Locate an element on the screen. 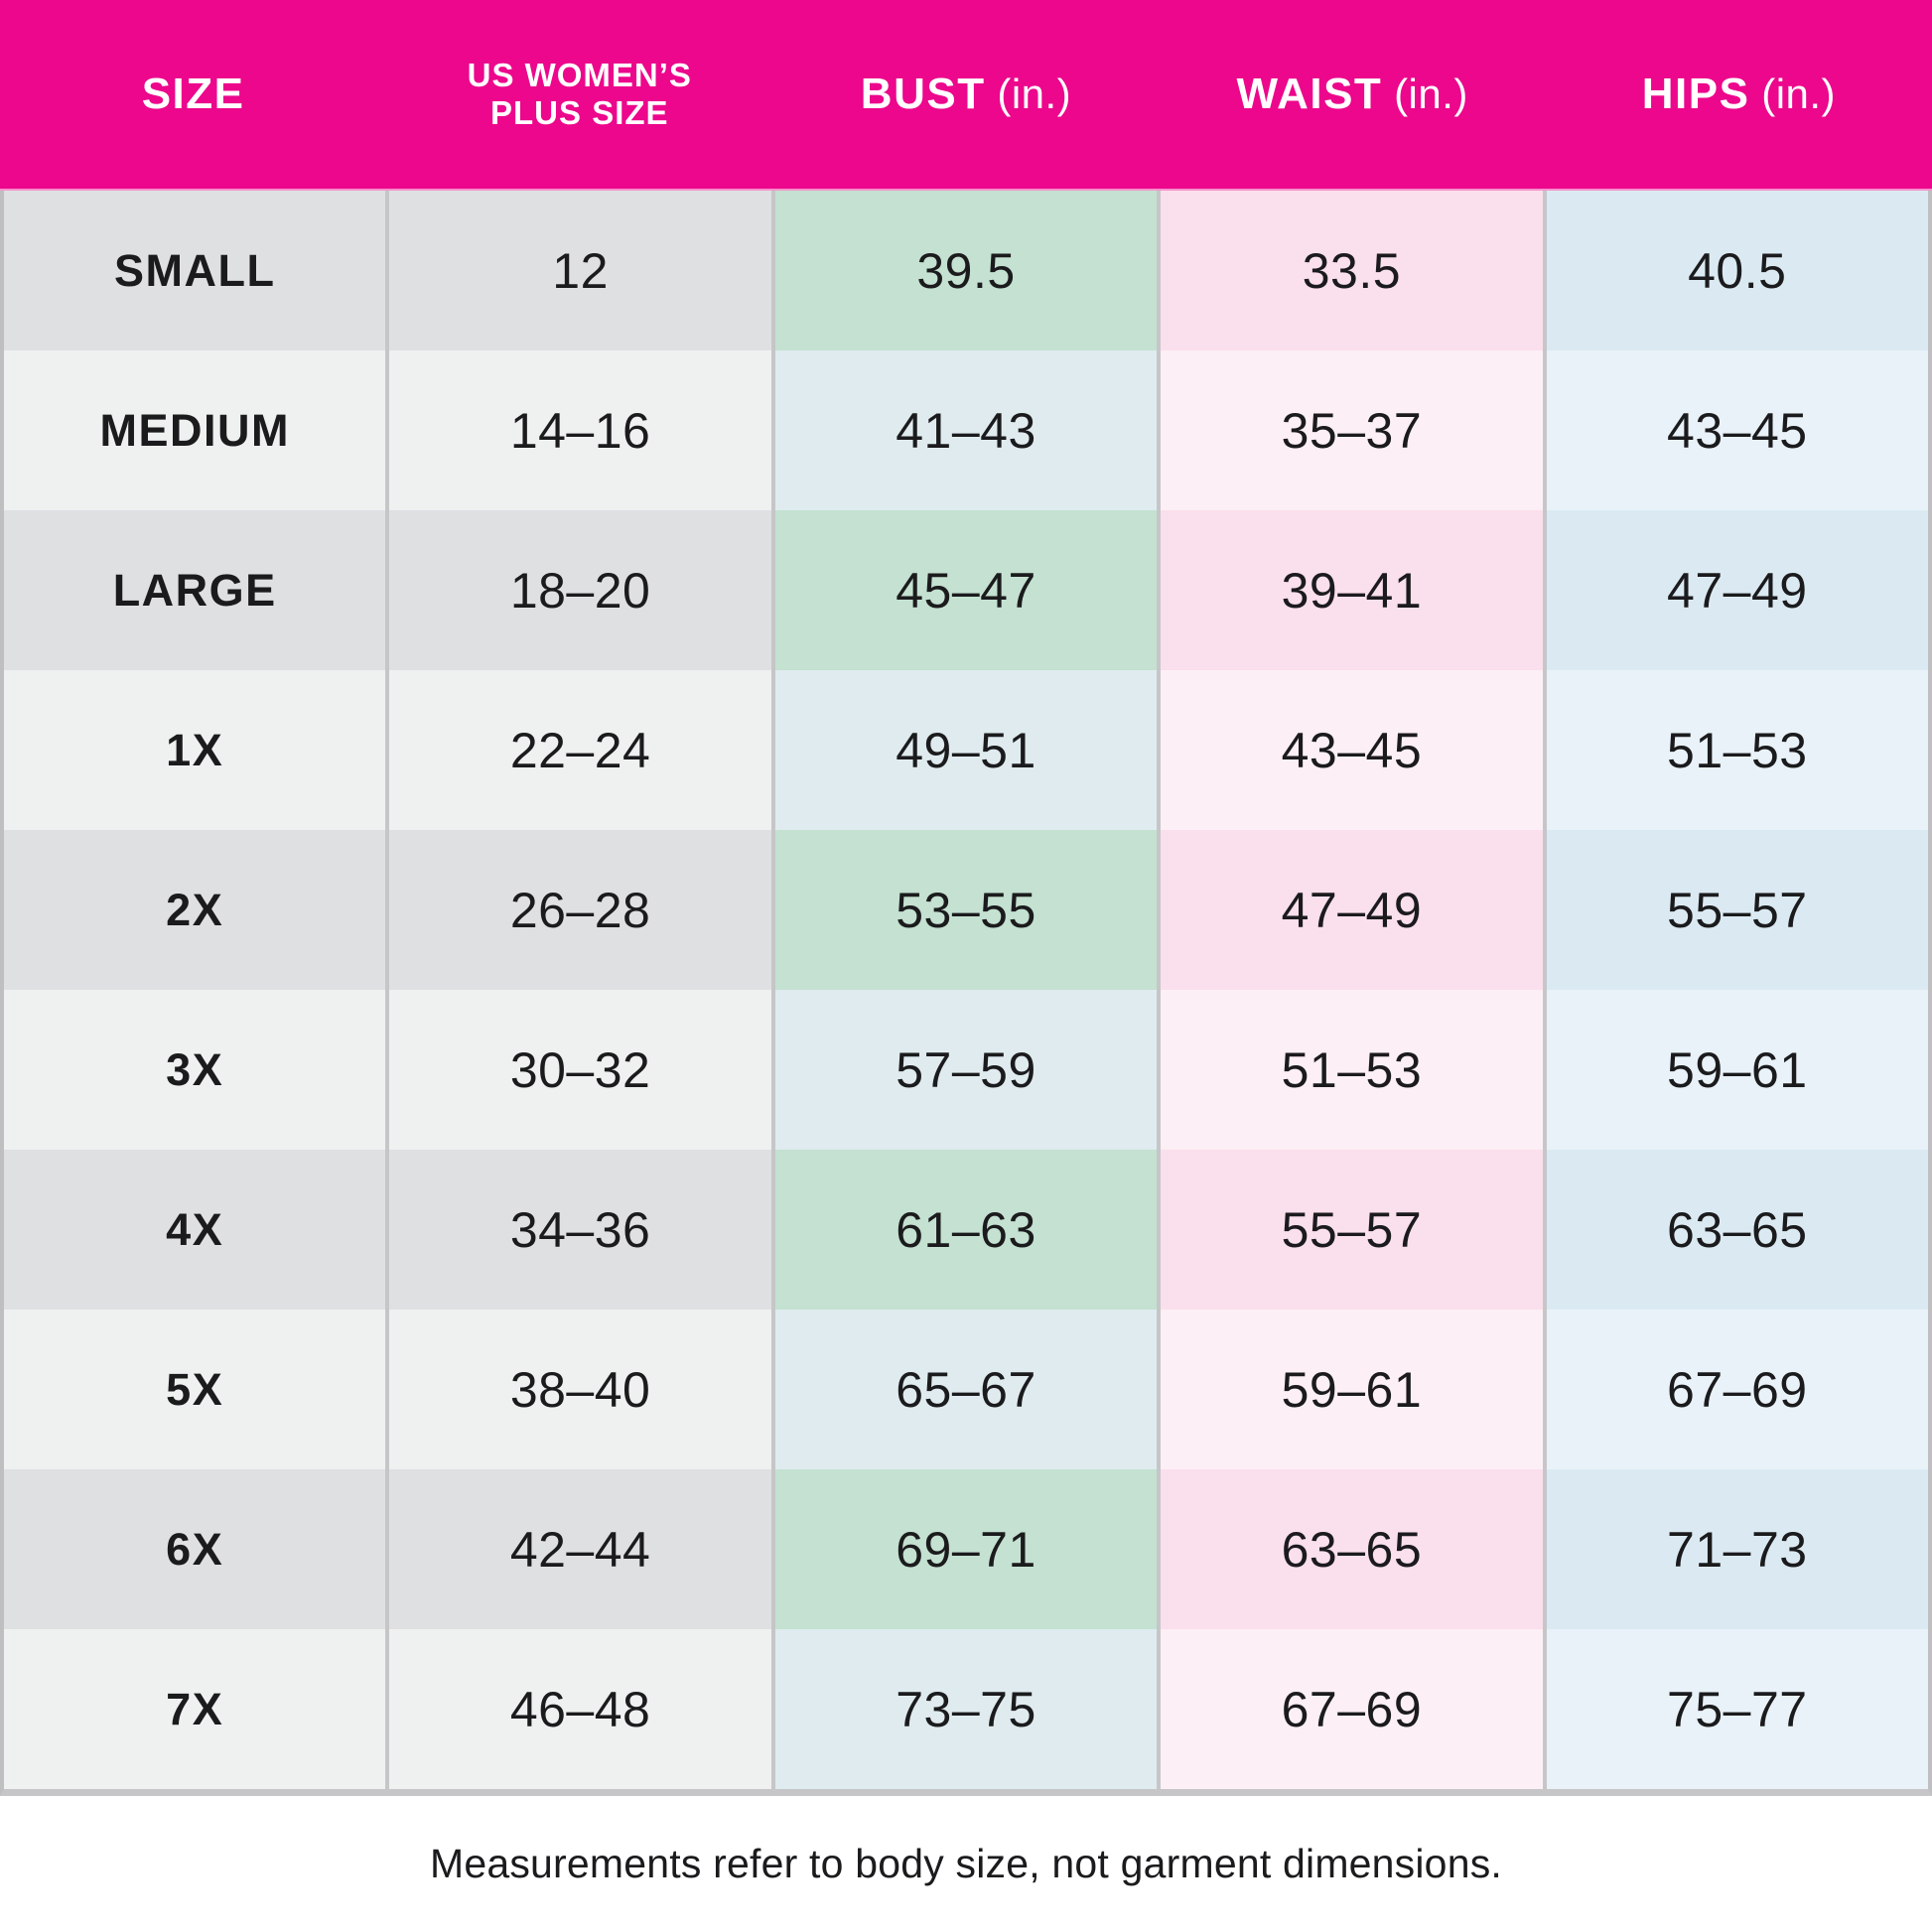 The image size is (1932, 1932). header-unit-waist: (in.) is located at coordinates (1431, 93).